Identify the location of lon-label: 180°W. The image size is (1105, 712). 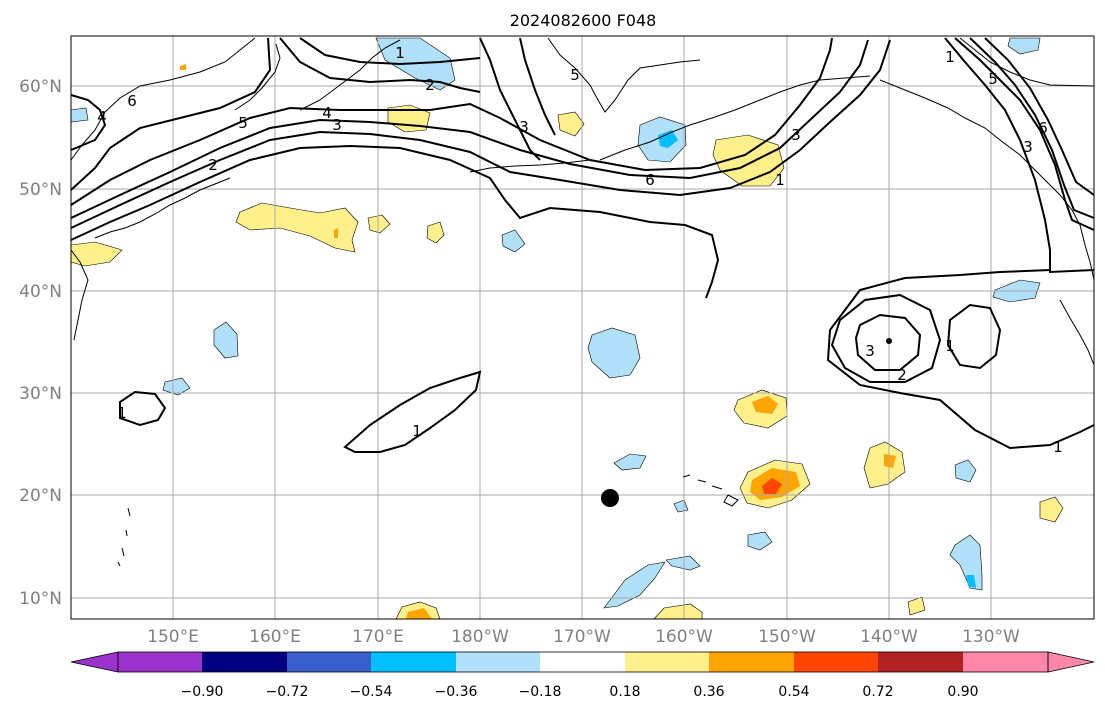
(480, 637).